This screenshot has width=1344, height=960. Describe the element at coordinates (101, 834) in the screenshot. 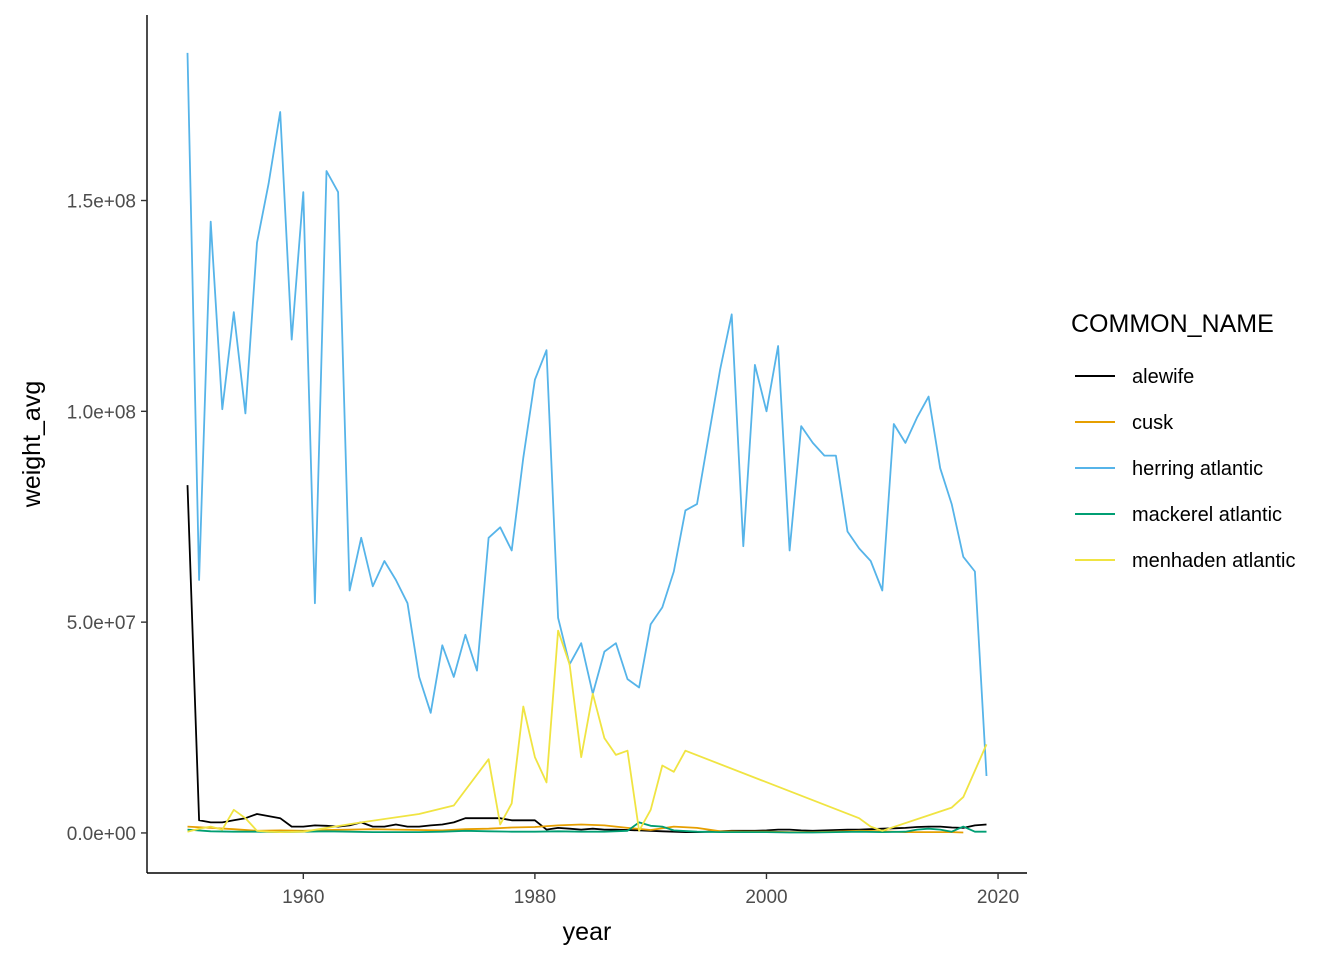

I see `y-tick-label: 0.0e+00` at that location.